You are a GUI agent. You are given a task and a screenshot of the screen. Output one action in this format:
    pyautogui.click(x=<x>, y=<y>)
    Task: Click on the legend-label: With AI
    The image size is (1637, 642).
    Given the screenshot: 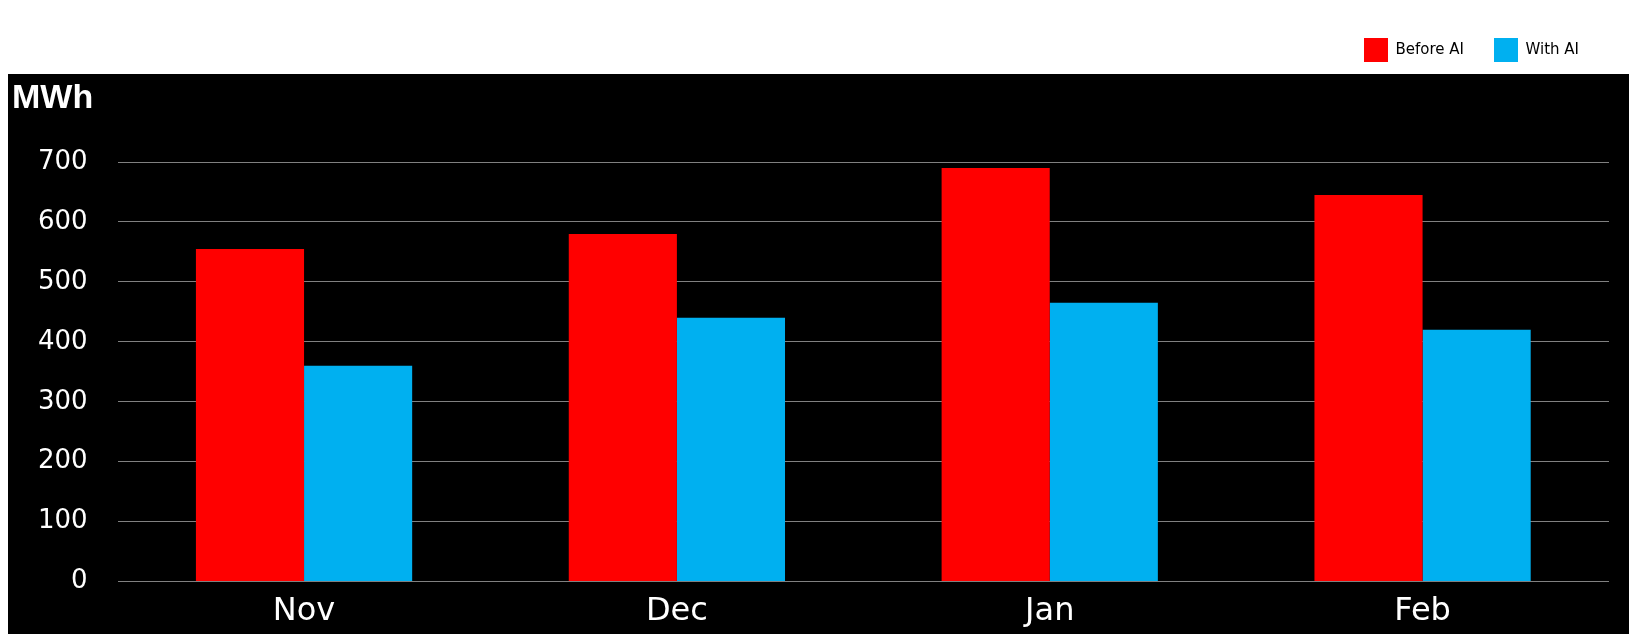 What is the action you would take?
    pyautogui.click(x=1552, y=48)
    